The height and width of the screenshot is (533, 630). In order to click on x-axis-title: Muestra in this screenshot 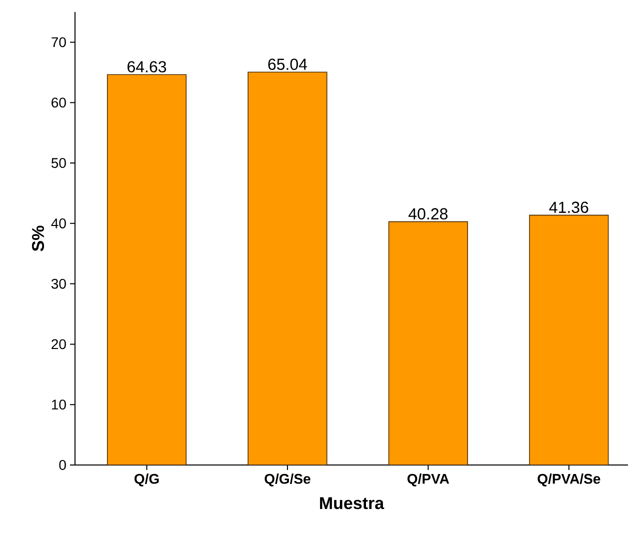, I will do `click(352, 503)`.